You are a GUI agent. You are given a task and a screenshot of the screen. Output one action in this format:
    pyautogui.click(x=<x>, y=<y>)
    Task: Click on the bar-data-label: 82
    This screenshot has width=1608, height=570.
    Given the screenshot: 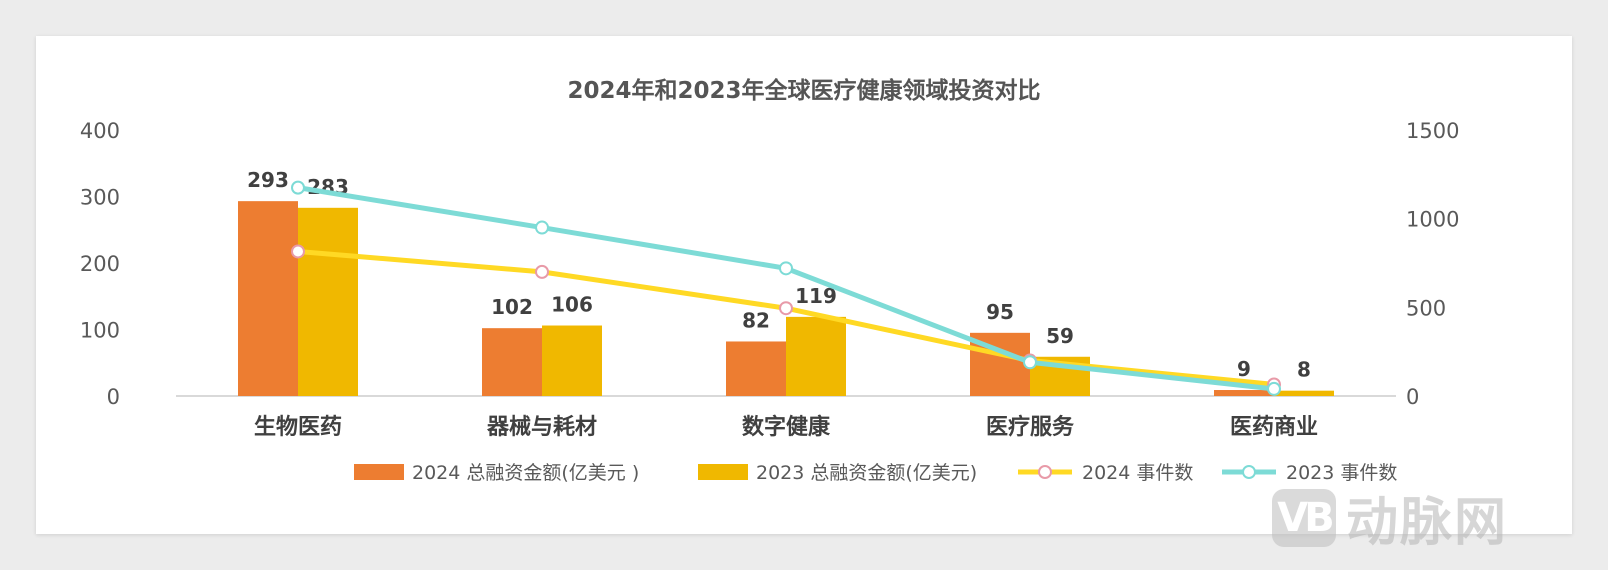 What is the action you would take?
    pyautogui.click(x=756, y=320)
    